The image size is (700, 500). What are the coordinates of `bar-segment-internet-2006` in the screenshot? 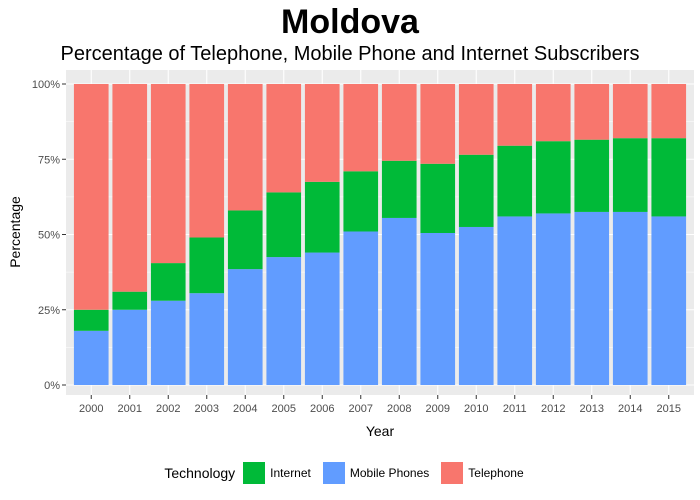 It's located at (322, 217).